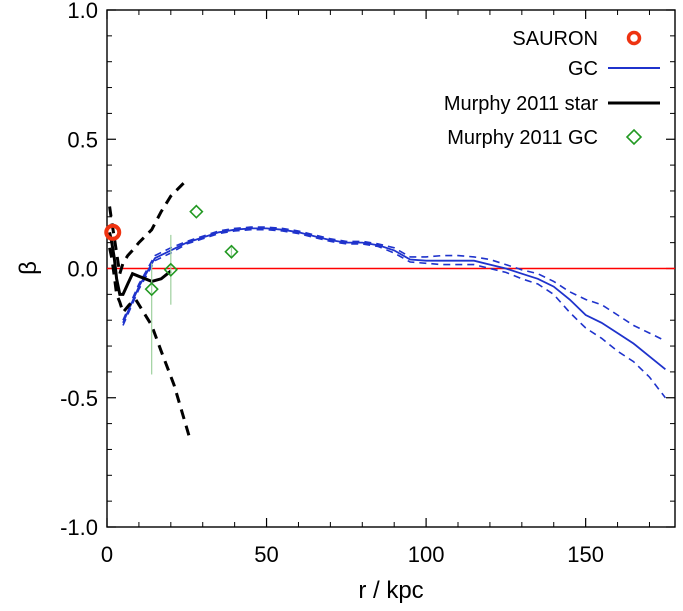  What do you see at coordinates (585, 554) in the screenshot?
I see `x-tick-label: 150` at bounding box center [585, 554].